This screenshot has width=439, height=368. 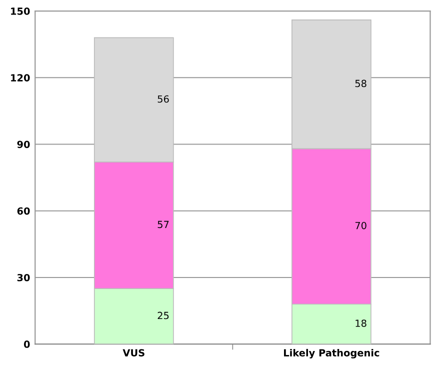 I want to click on data-label: 25, so click(x=163, y=316).